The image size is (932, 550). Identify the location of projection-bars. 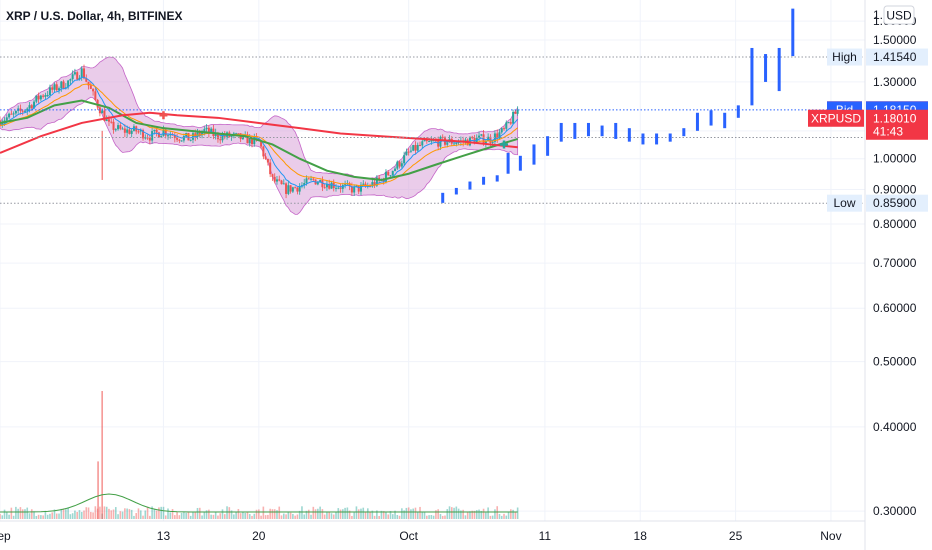
(618, 105).